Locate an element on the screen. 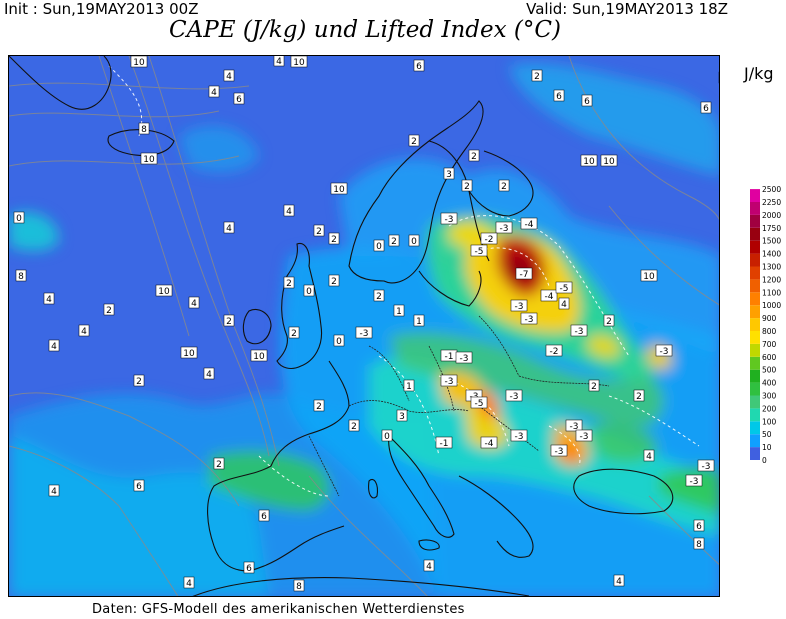  legend-level-label: 1750 is located at coordinates (771, 228).